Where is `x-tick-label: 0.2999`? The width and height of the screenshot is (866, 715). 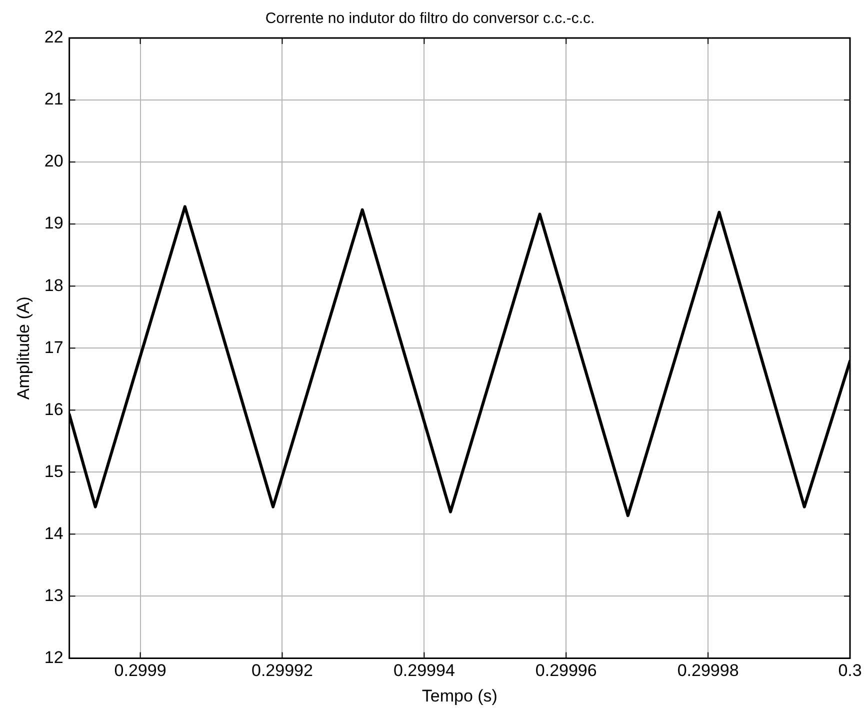
x-tick-label: 0.2999 is located at coordinates (140, 670).